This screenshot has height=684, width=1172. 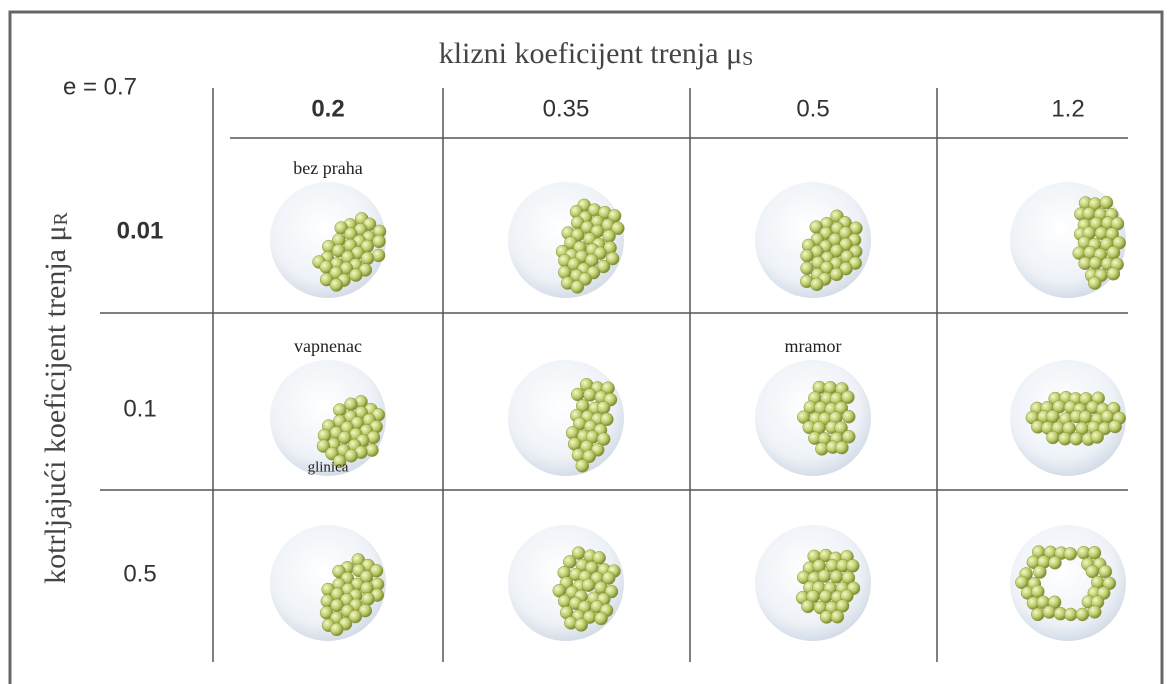 I want to click on row-header: 0.1, so click(x=139, y=408).